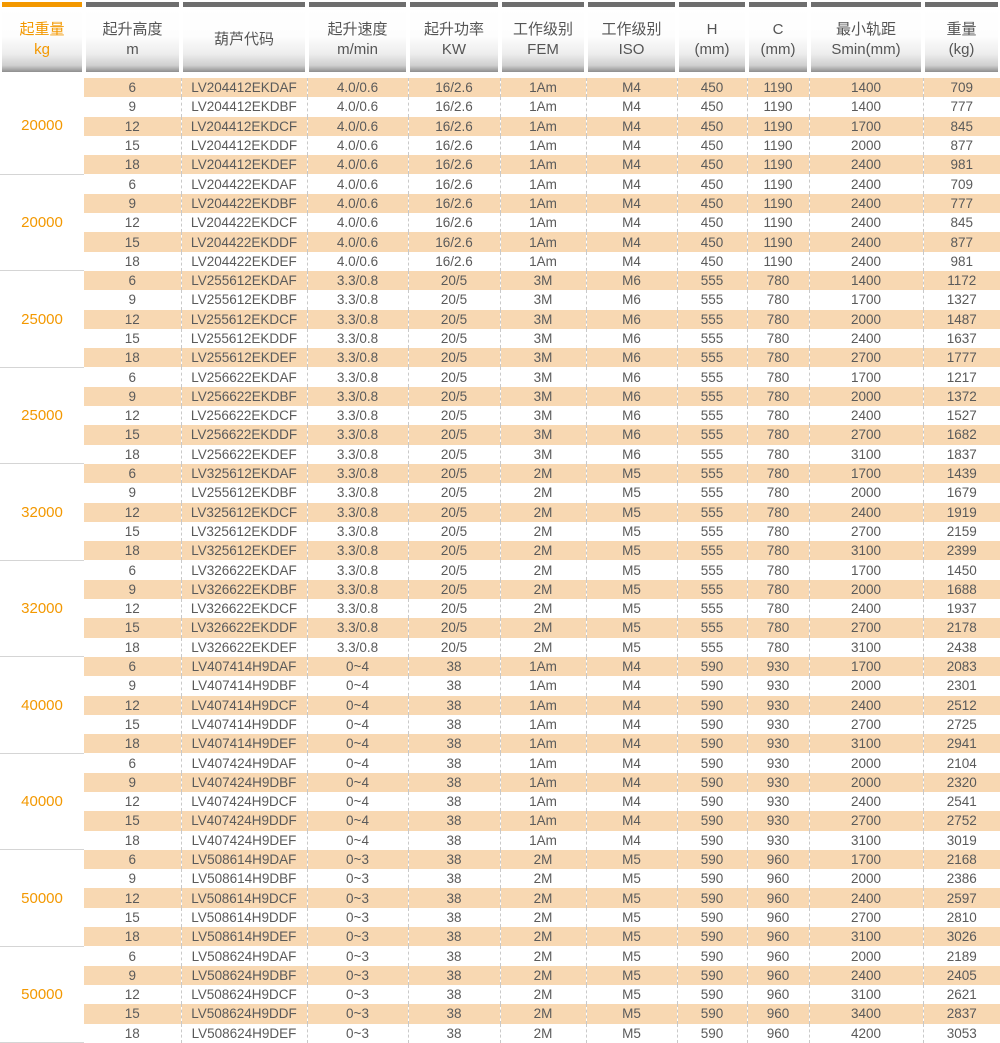 Image resolution: width=1000 pixels, height=1043 pixels. Describe the element at coordinates (453, 126) in the screenshot. I see `cell-power: 16/2.6` at that location.